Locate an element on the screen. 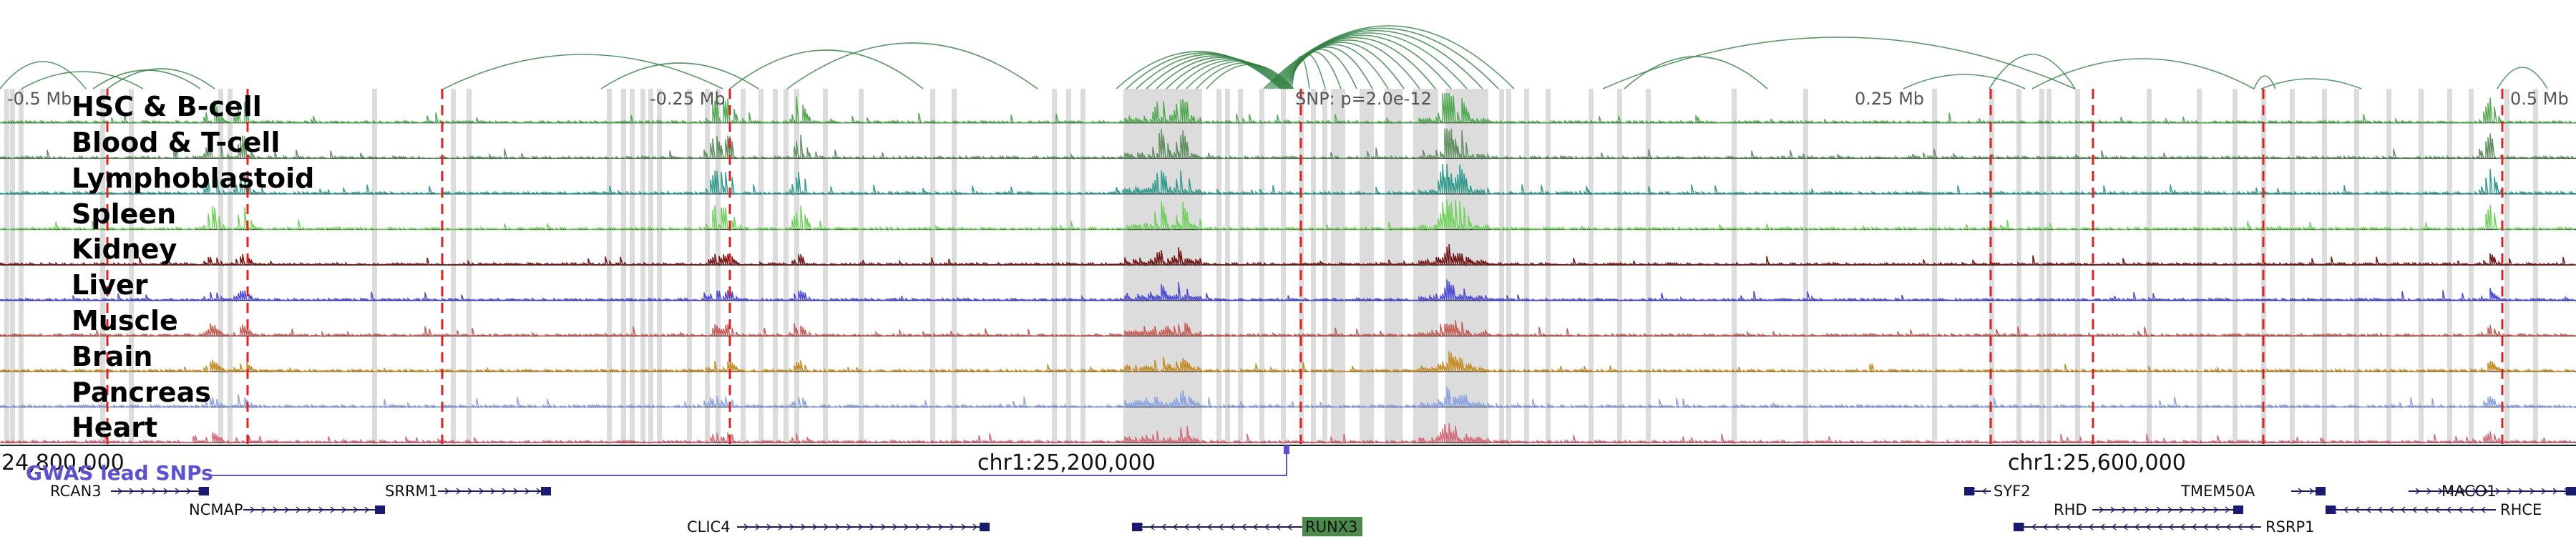 Image resolution: width=2576 pixels, height=537 pixels. gene-label-rhd: RHD is located at coordinates (2070, 509).